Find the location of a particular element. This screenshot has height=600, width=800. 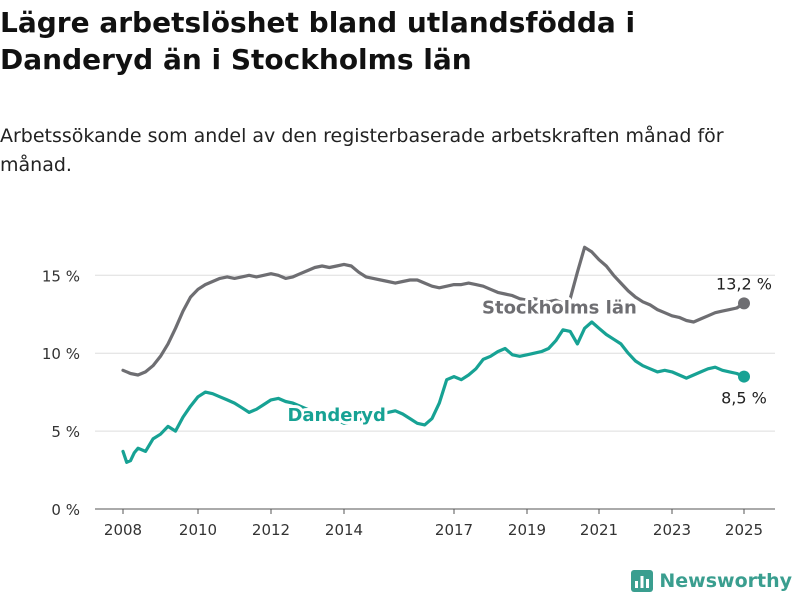

end-value-label: 13,2 % is located at coordinates (744, 283).